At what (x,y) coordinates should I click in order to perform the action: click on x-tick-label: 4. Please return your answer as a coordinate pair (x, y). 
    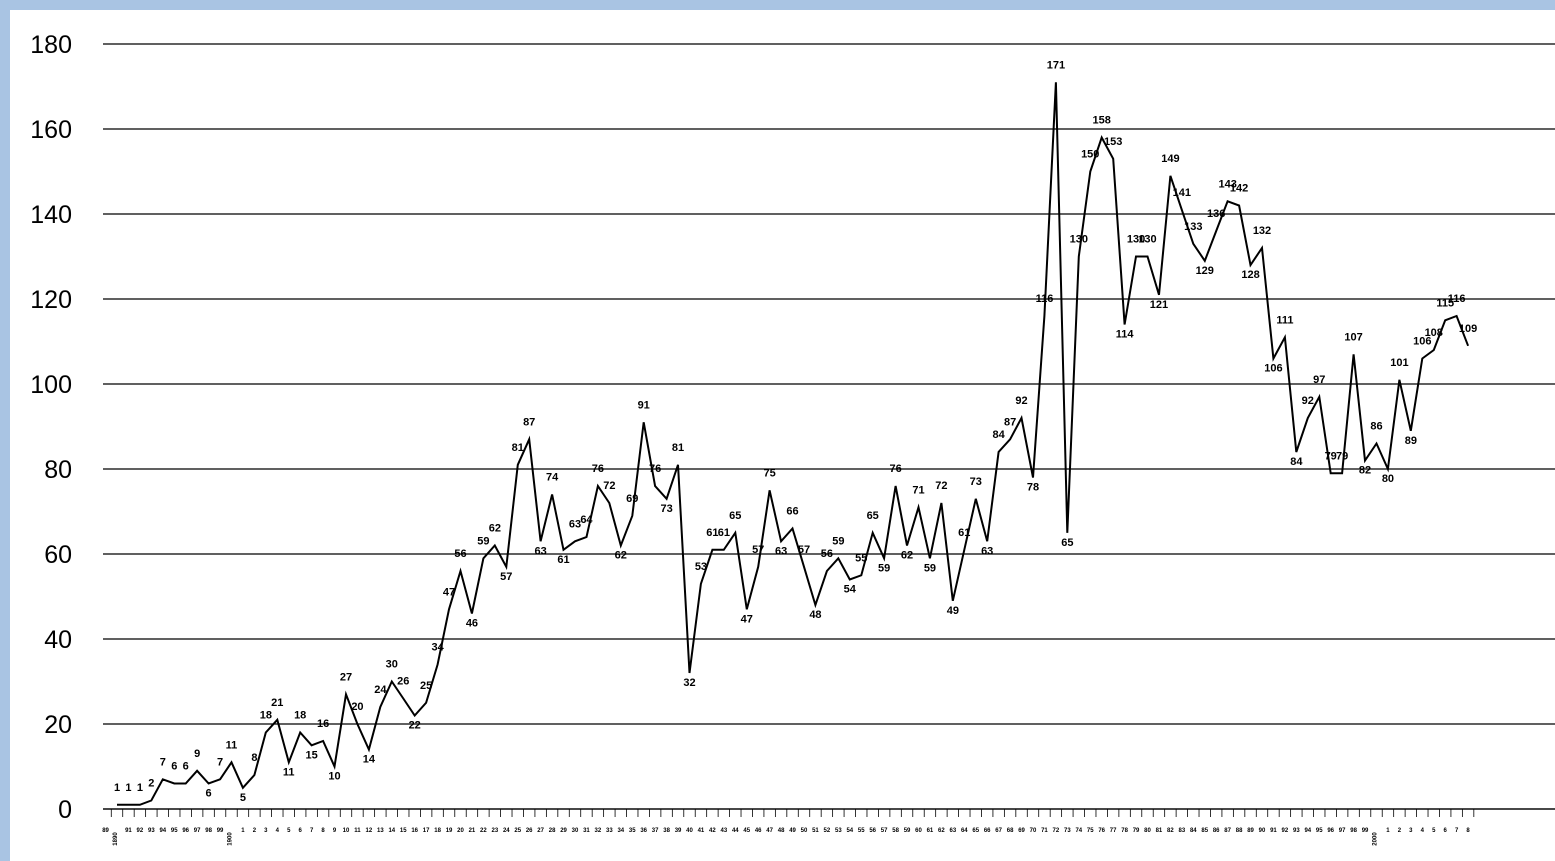
    Looking at the image, I should click on (1423, 831).